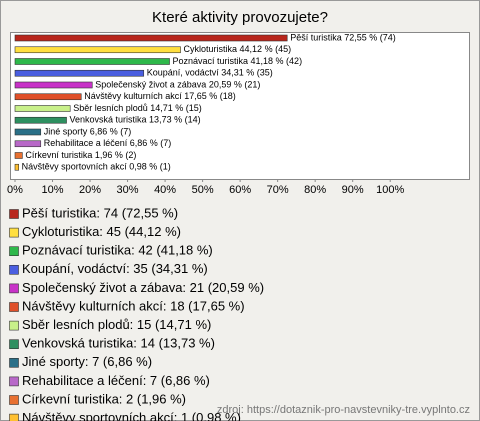  What do you see at coordinates (278, 190) in the screenshot?
I see `x-tick-label: 70%` at bounding box center [278, 190].